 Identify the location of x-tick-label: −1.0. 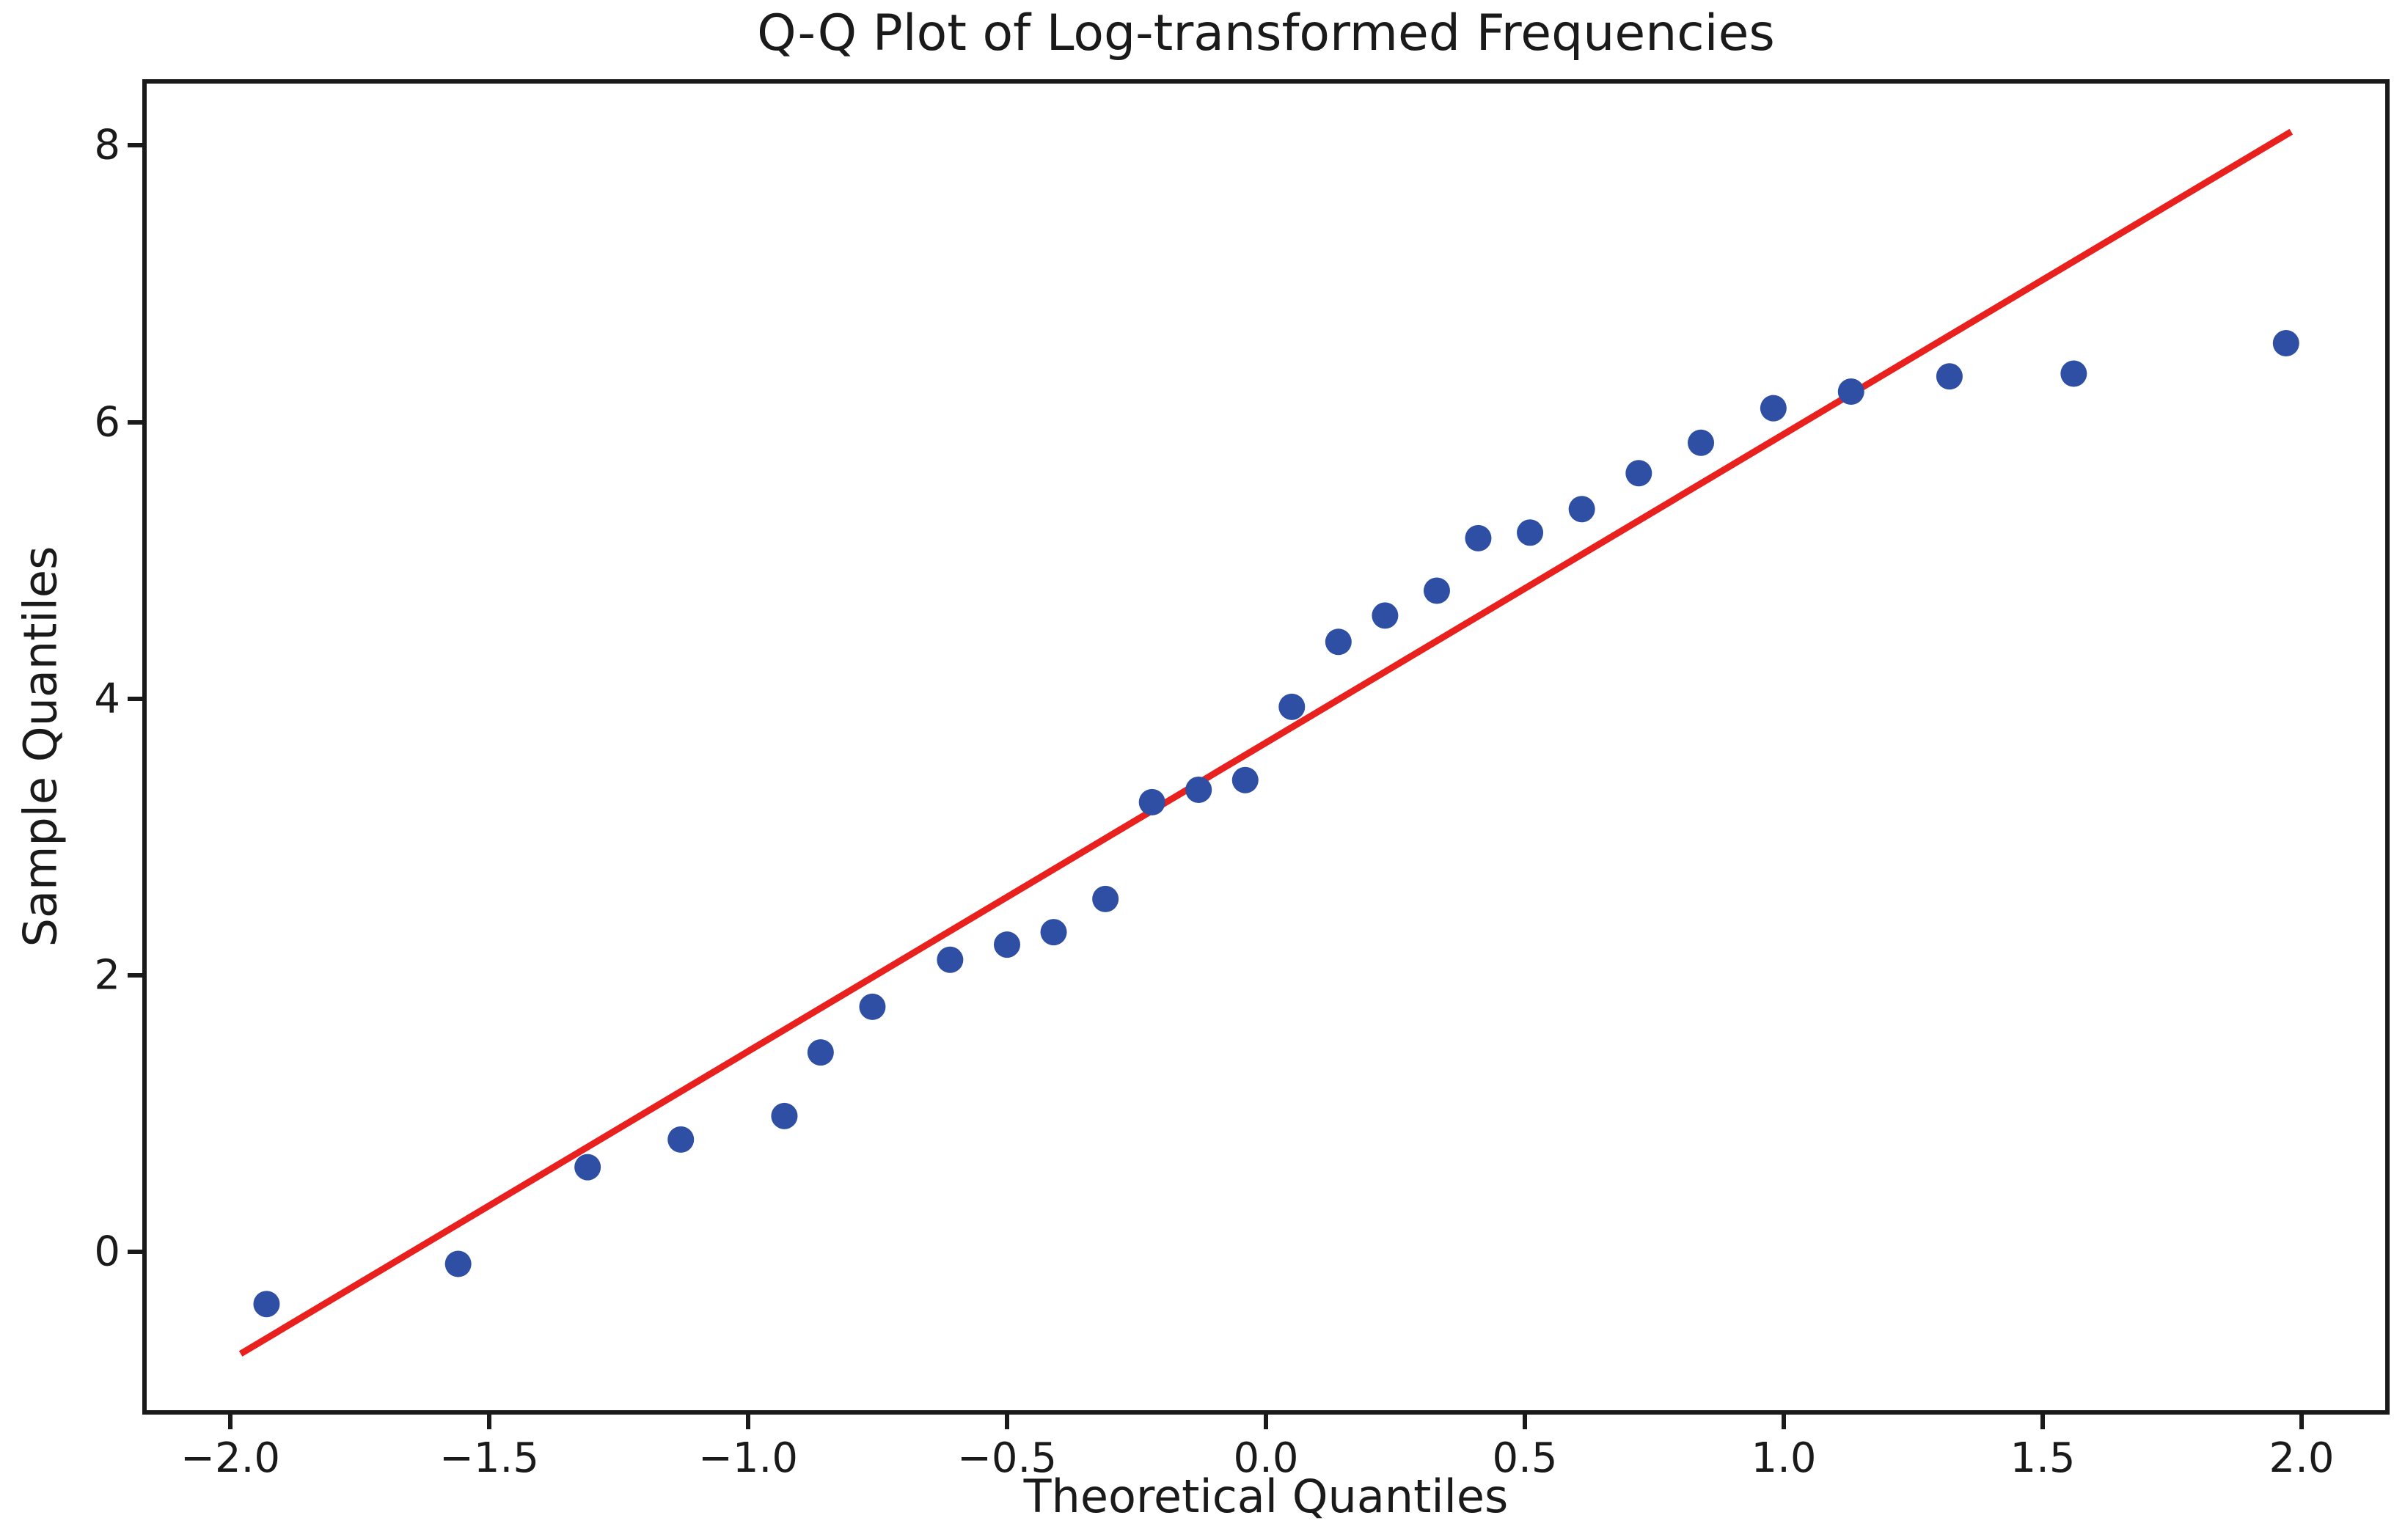
(748, 1458).